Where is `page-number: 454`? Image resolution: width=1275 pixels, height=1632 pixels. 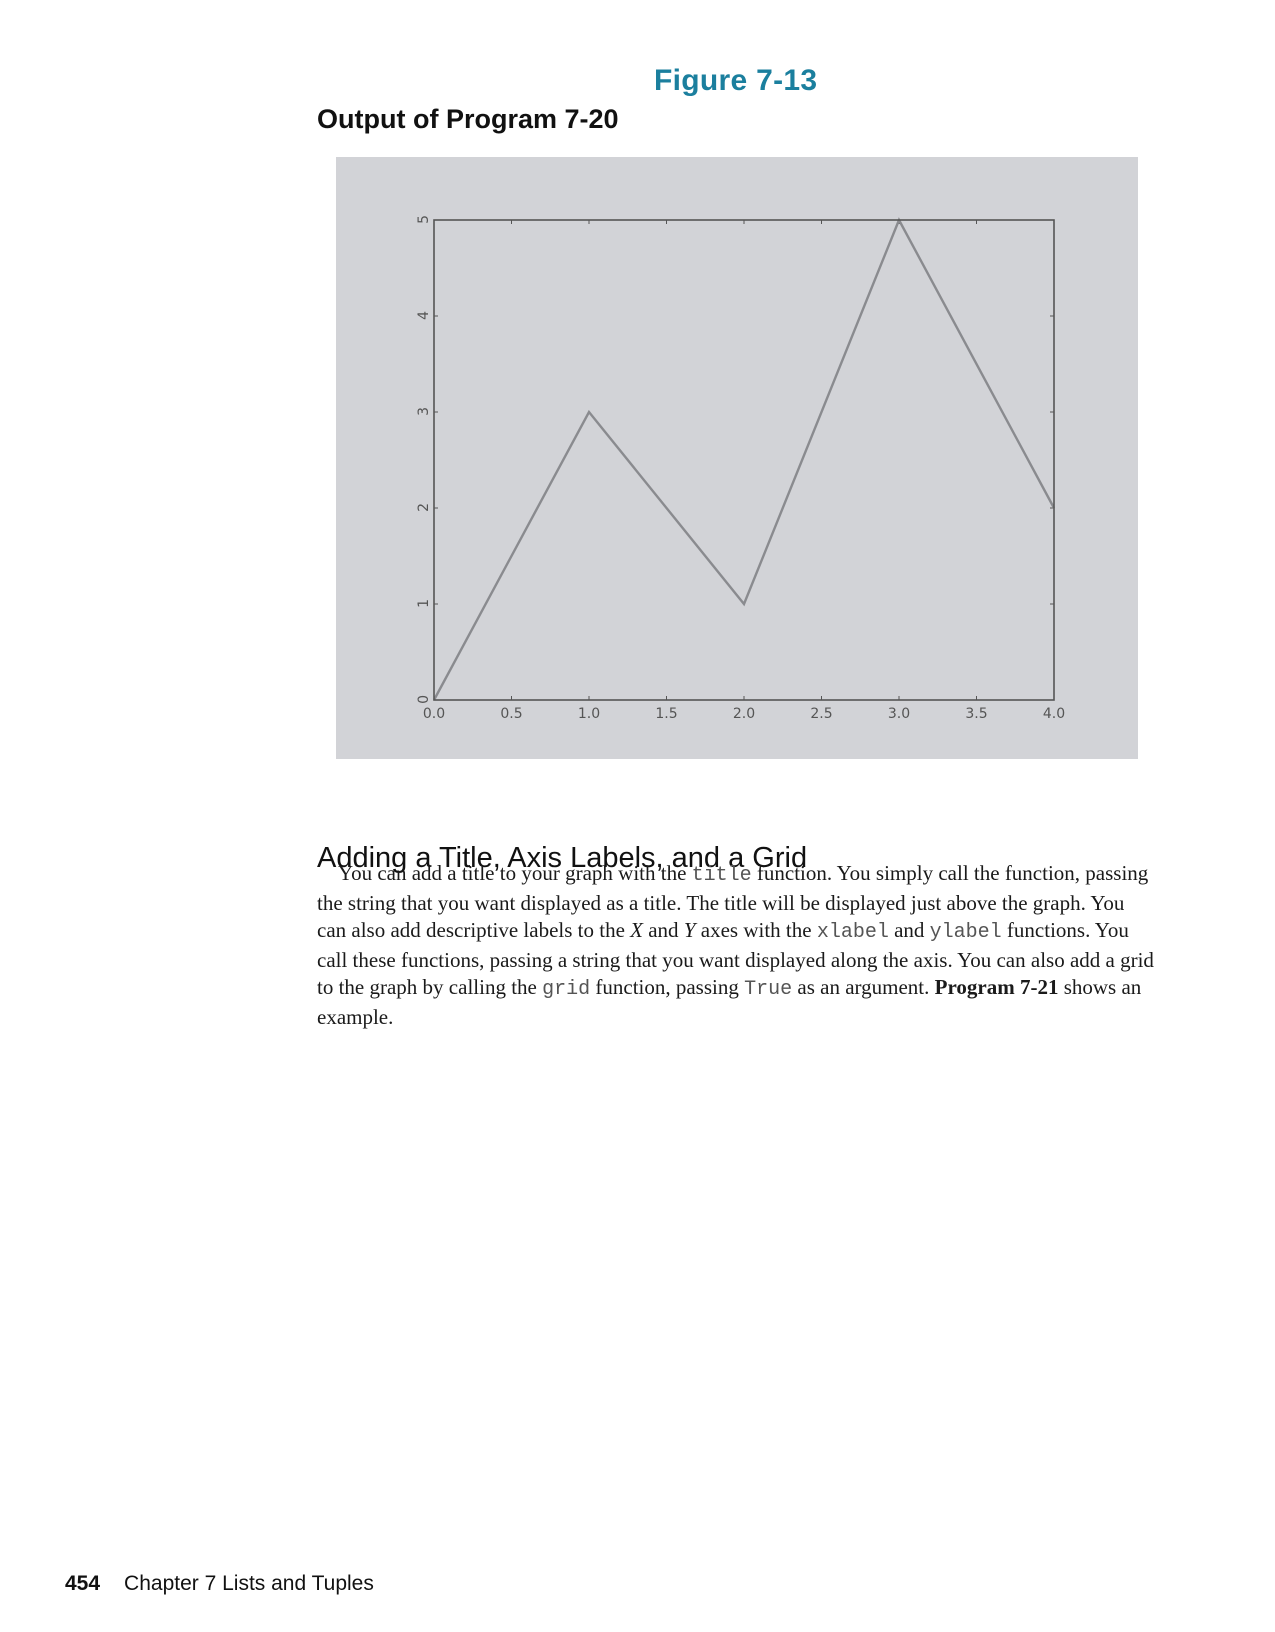
page-number: 454 is located at coordinates (83, 1583).